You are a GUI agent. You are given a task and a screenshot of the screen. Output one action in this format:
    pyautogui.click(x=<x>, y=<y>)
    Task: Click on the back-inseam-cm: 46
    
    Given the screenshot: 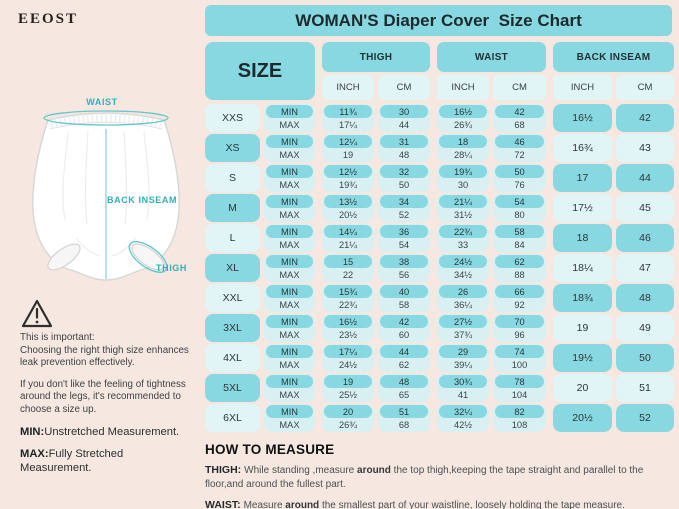 What is the action you would take?
    pyautogui.click(x=645, y=238)
    